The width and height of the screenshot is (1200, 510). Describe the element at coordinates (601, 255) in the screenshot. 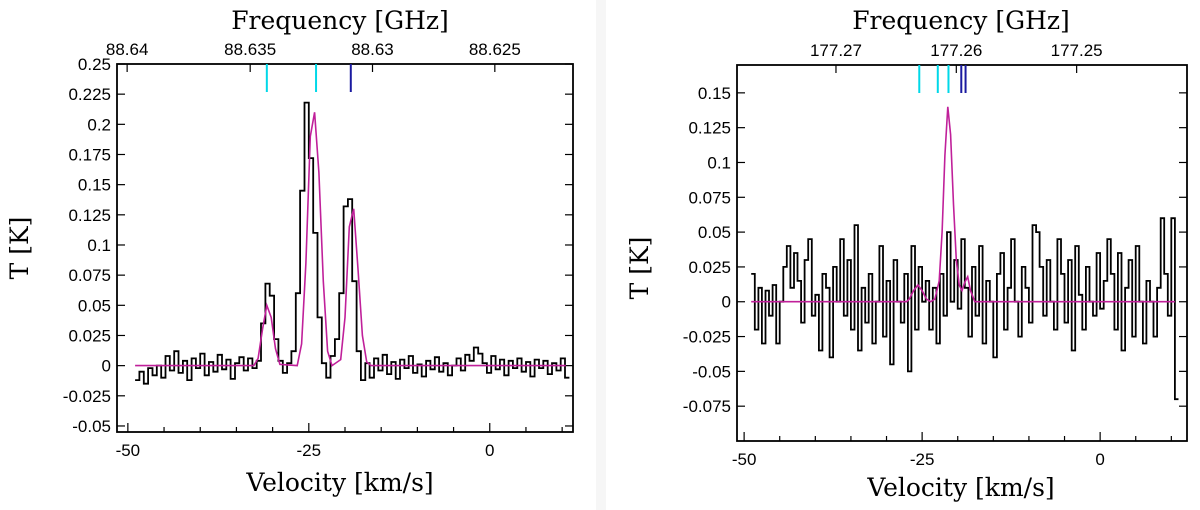

I see `panel-divider` at that location.